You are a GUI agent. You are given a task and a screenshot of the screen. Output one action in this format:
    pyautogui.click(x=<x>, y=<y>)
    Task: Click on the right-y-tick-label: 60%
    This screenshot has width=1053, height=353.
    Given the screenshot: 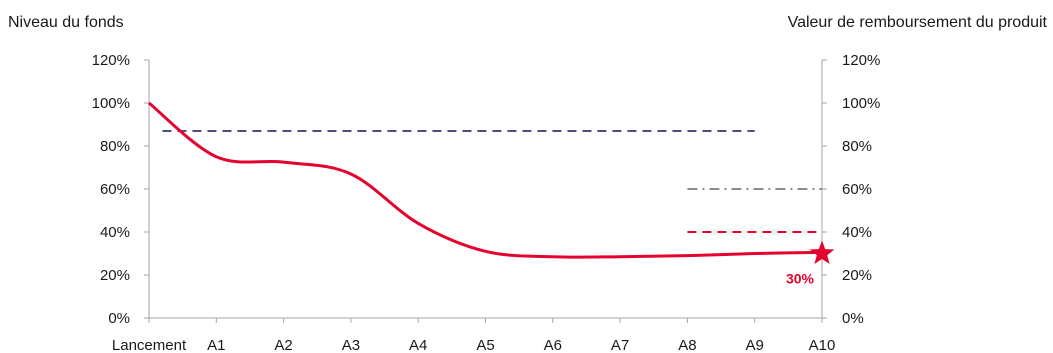 What is the action you would take?
    pyautogui.click(x=857, y=189)
    